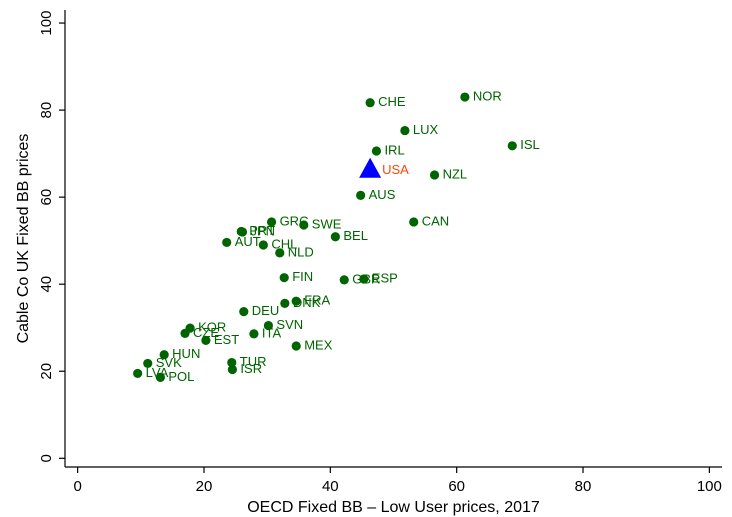 The height and width of the screenshot is (517, 732). What do you see at coordinates (394, 149) in the screenshot?
I see `point-label-irl: IRL` at bounding box center [394, 149].